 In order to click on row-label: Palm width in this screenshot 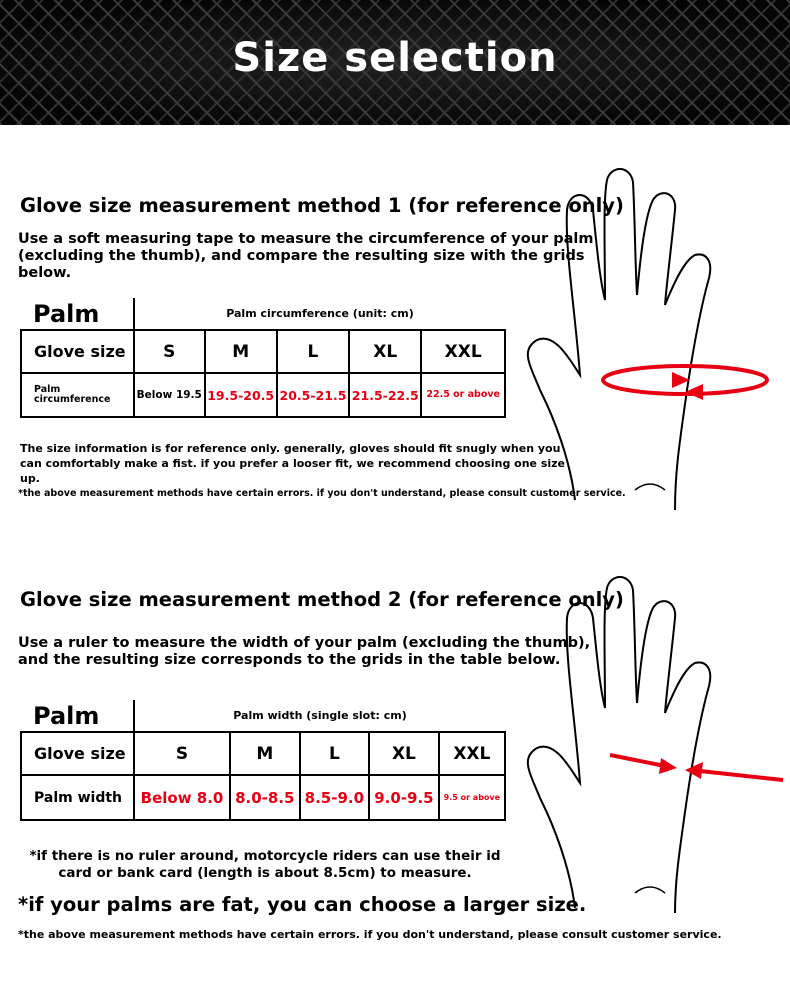, I will do `click(77, 797)`.